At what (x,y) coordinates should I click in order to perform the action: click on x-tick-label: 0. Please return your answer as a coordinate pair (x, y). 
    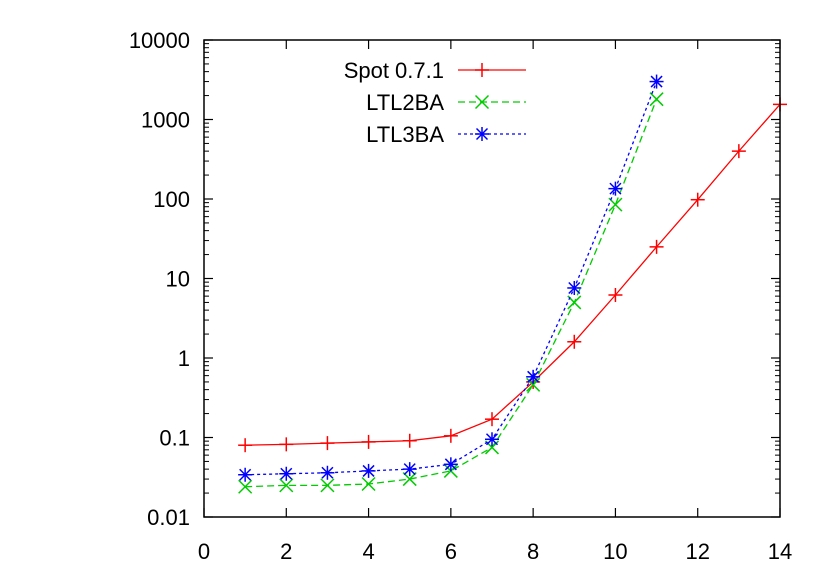
    Looking at the image, I should click on (204, 551).